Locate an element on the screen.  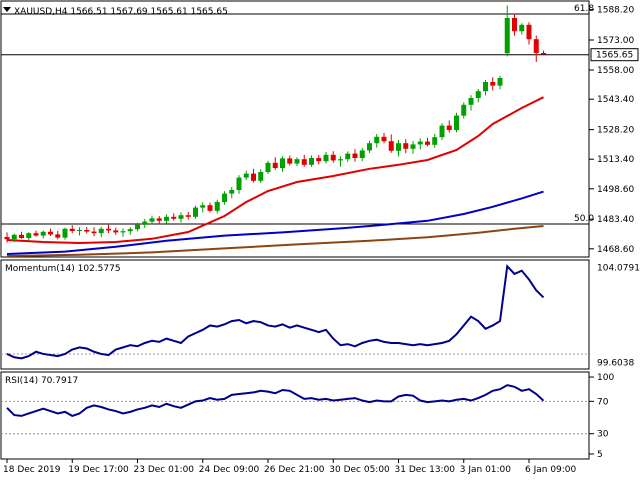
time-axis-label: 31 Dec 13:00 is located at coordinates (425, 470).